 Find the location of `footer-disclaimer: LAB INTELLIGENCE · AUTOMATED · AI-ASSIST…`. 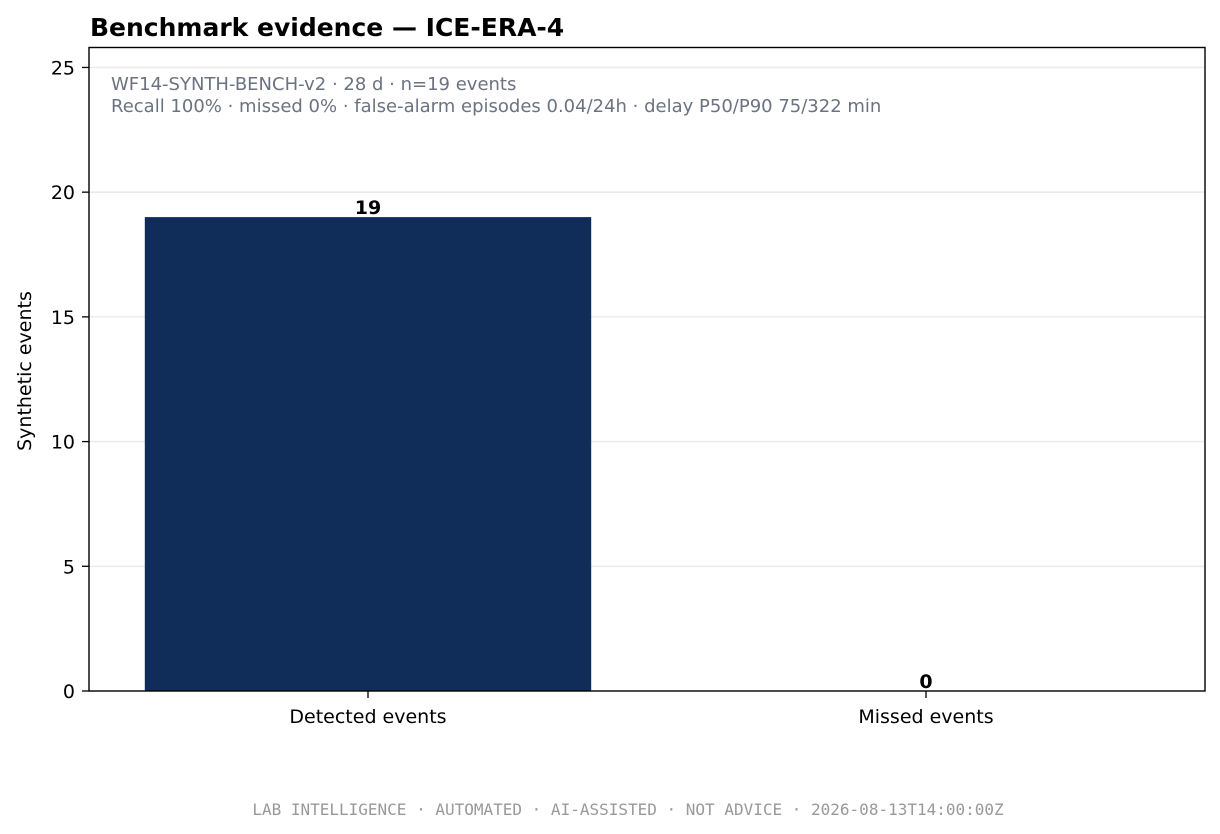

footer-disclaimer: LAB INTELLIGENCE · AUTOMATED · AI-ASSIST… is located at coordinates (628, 809).